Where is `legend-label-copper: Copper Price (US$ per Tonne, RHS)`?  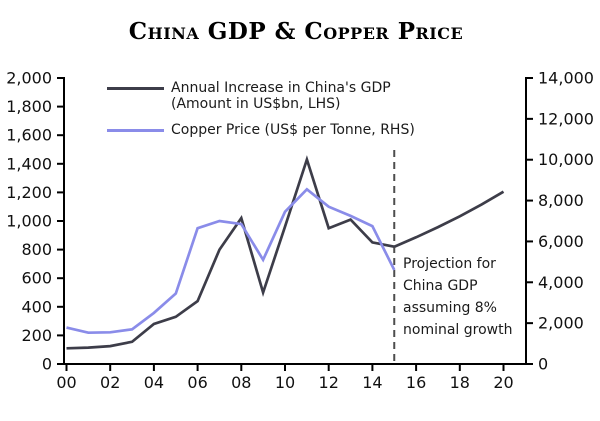 legend-label-copper: Copper Price (US$ per Tonne, RHS) is located at coordinates (293, 130).